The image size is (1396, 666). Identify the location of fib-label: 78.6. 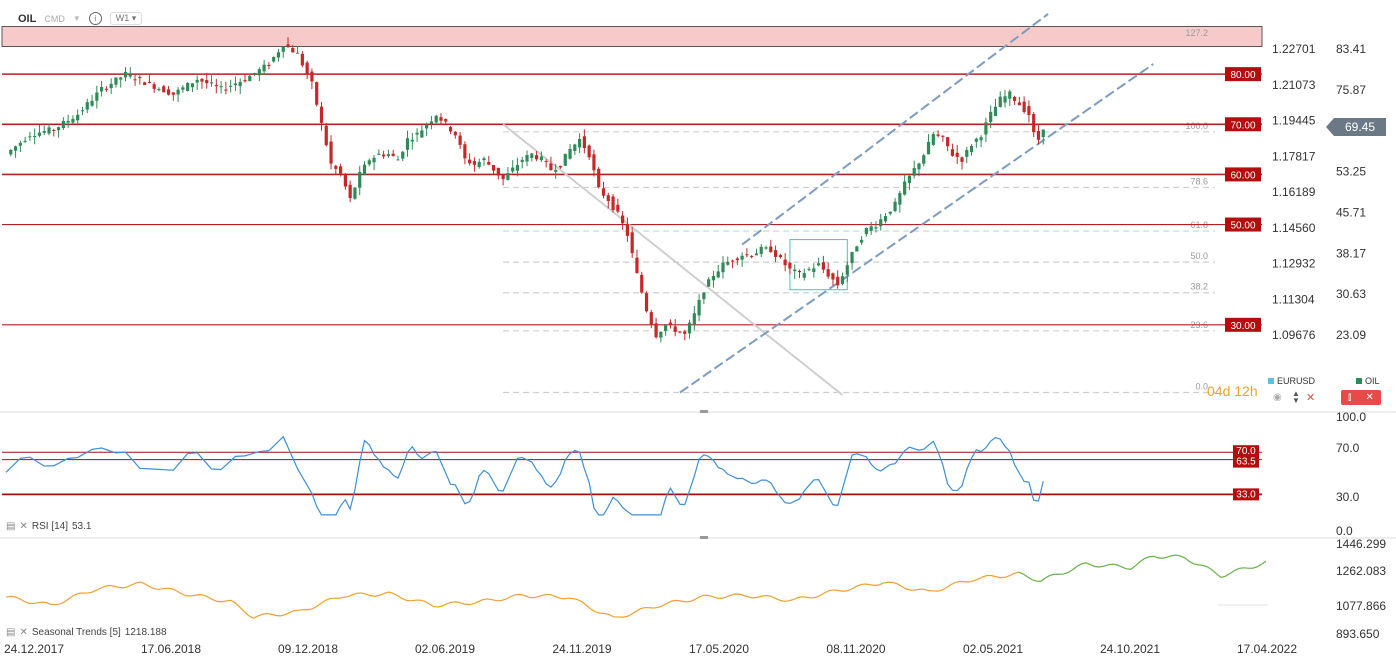
(1199, 181).